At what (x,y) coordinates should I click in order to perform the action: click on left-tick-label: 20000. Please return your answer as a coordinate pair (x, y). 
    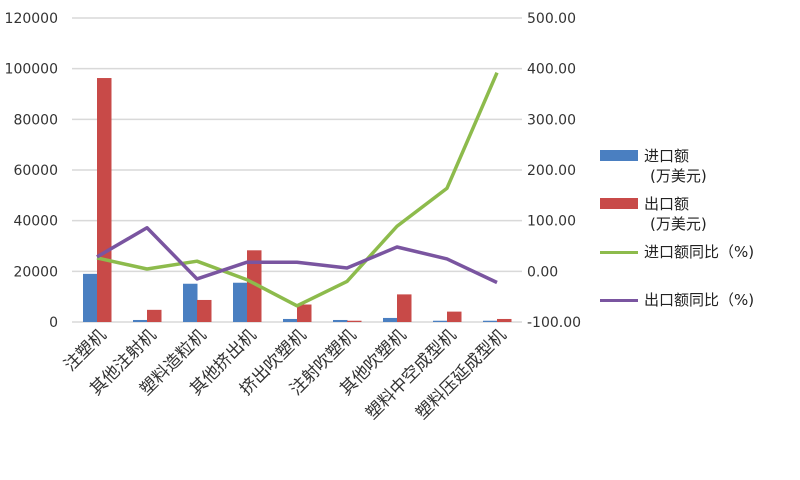
    Looking at the image, I should click on (35, 272).